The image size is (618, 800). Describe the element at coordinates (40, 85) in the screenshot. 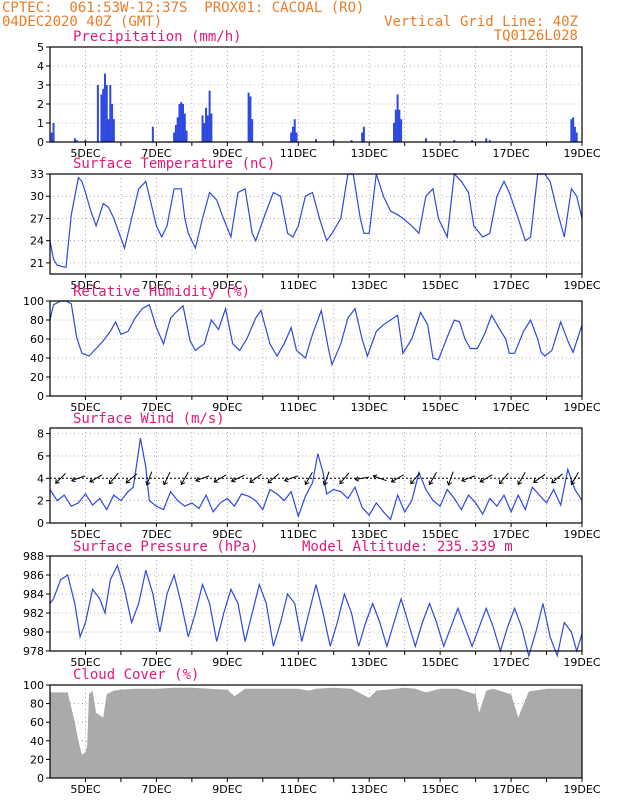

I see `y-tick-label: 3` at that location.